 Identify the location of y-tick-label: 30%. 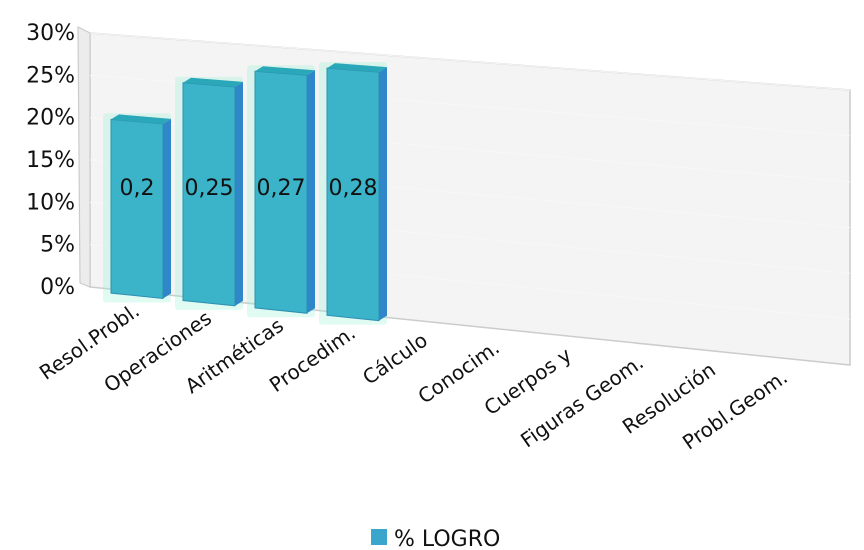
(50, 33).